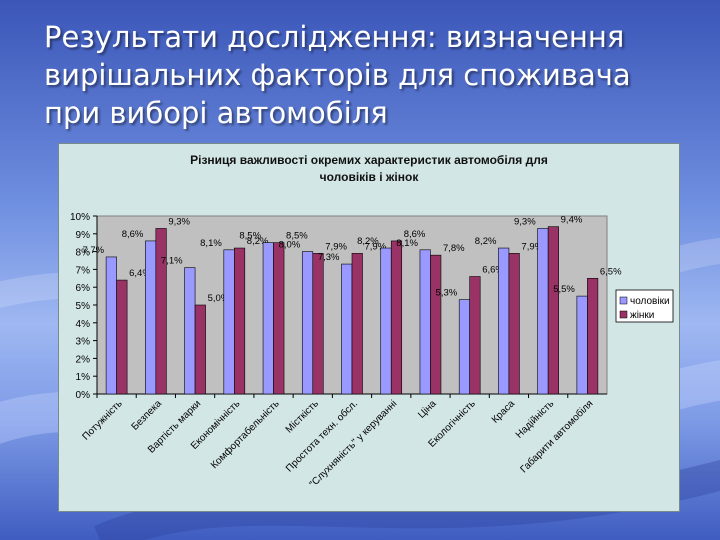  What do you see at coordinates (216, 113) in the screenshot?
I see `slide-title-line: при виборі автомобіля` at bounding box center [216, 113].